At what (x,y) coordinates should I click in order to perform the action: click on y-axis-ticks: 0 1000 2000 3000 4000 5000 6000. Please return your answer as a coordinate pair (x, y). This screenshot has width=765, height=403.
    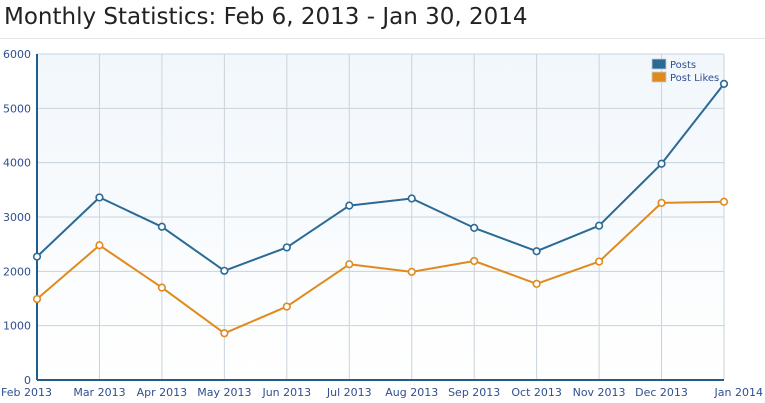
    Looking at the image, I should click on (17, 217).